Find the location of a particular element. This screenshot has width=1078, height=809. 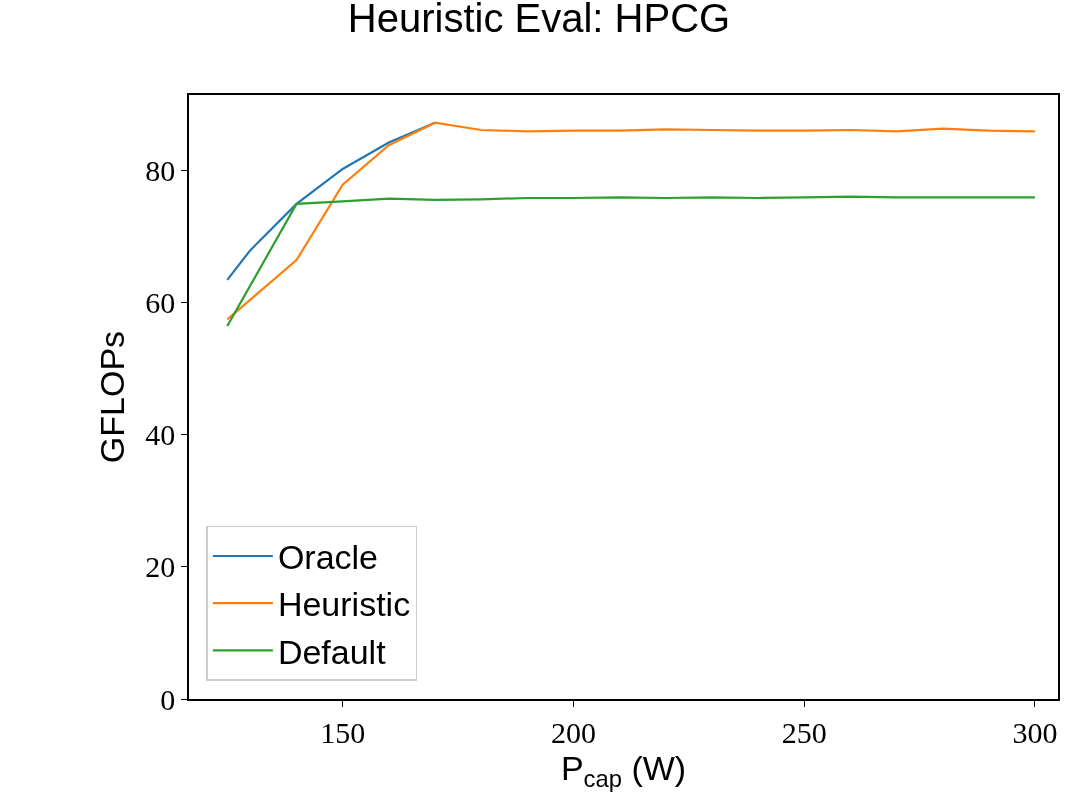

x-tick-label: 300 is located at coordinates (1035, 732).